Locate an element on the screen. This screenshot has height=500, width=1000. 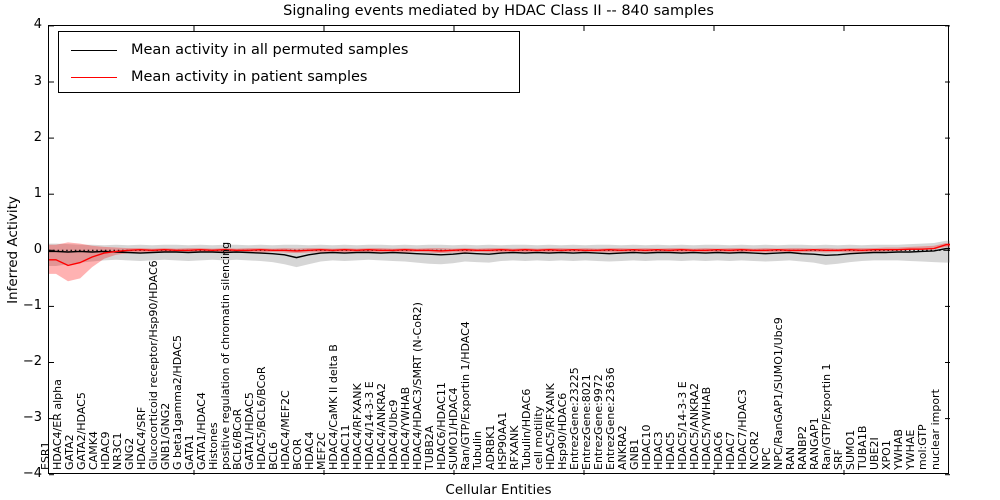
x-tick-label: NR3C1 is located at coordinates (117, 451).